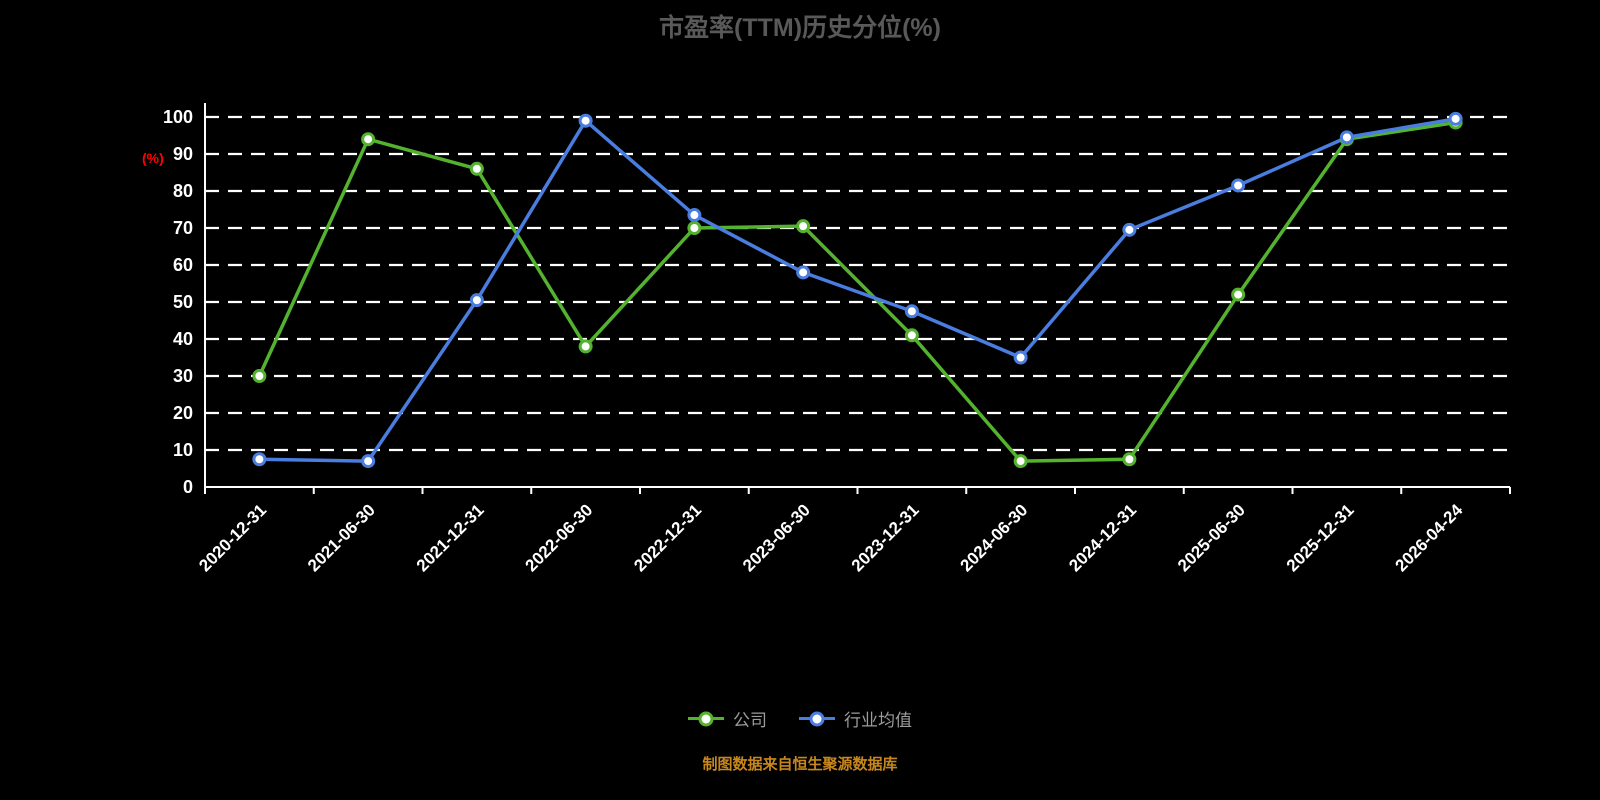 The width and height of the screenshot is (1600, 800). What do you see at coordinates (368, 461) in the screenshot?
I see `marker-s1-p1` at bounding box center [368, 461].